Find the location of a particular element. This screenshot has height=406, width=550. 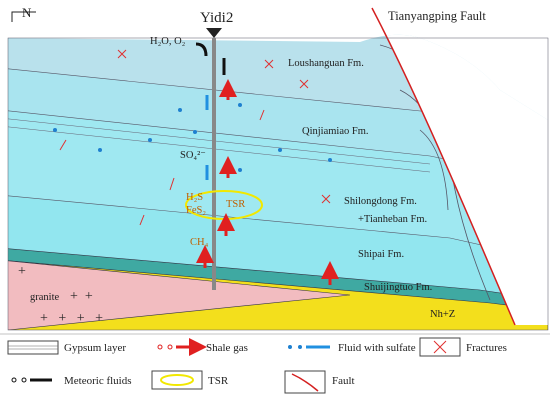

legend-item: Fluid with sulfate is located at coordinates (377, 348).